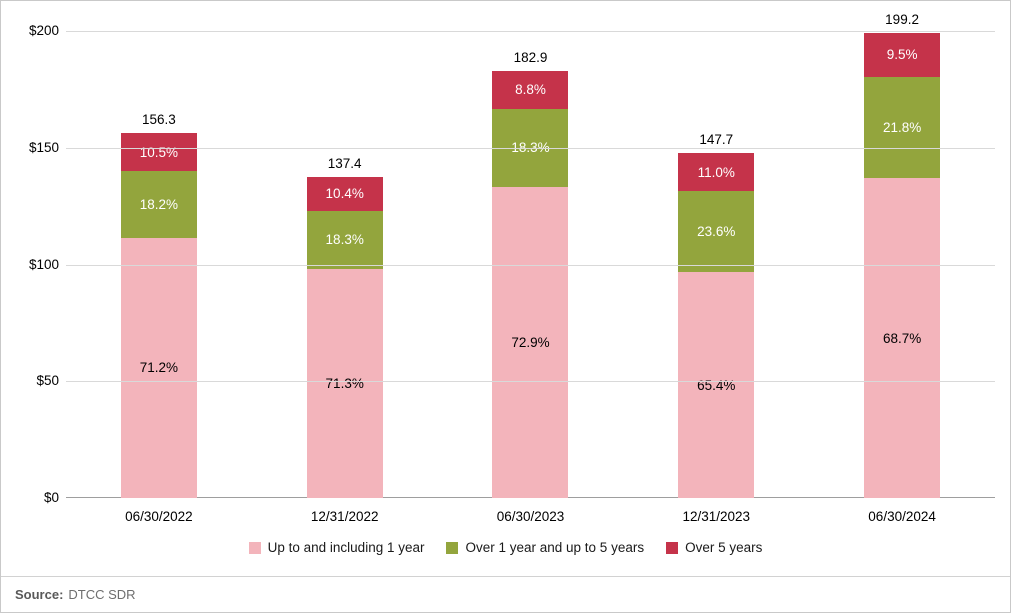 This screenshot has width=1011, height=613. I want to click on bar-slot: 199.2 9.5% 21.8% 68.7%, so click(902, 255).